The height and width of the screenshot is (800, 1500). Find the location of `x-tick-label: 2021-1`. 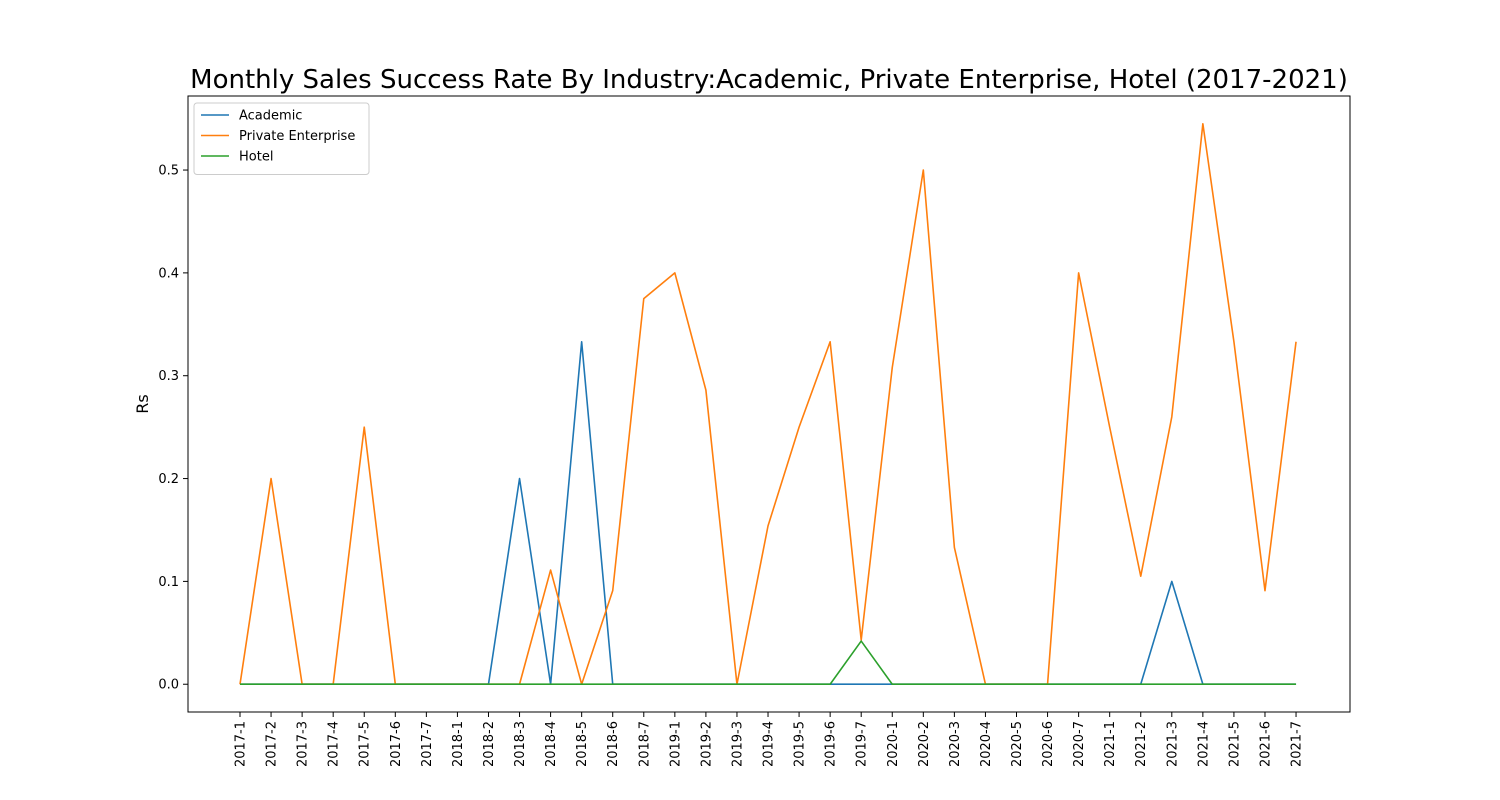

x-tick-label: 2021-1 is located at coordinates (1110, 744).